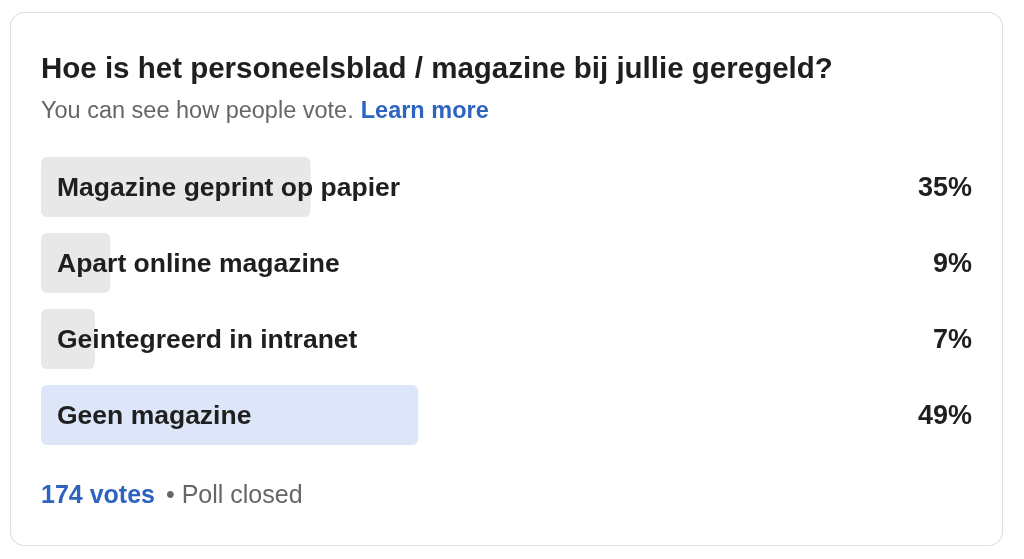 This screenshot has height=559, width=1024. What do you see at coordinates (952, 263) in the screenshot?
I see `data-label: 9%` at bounding box center [952, 263].